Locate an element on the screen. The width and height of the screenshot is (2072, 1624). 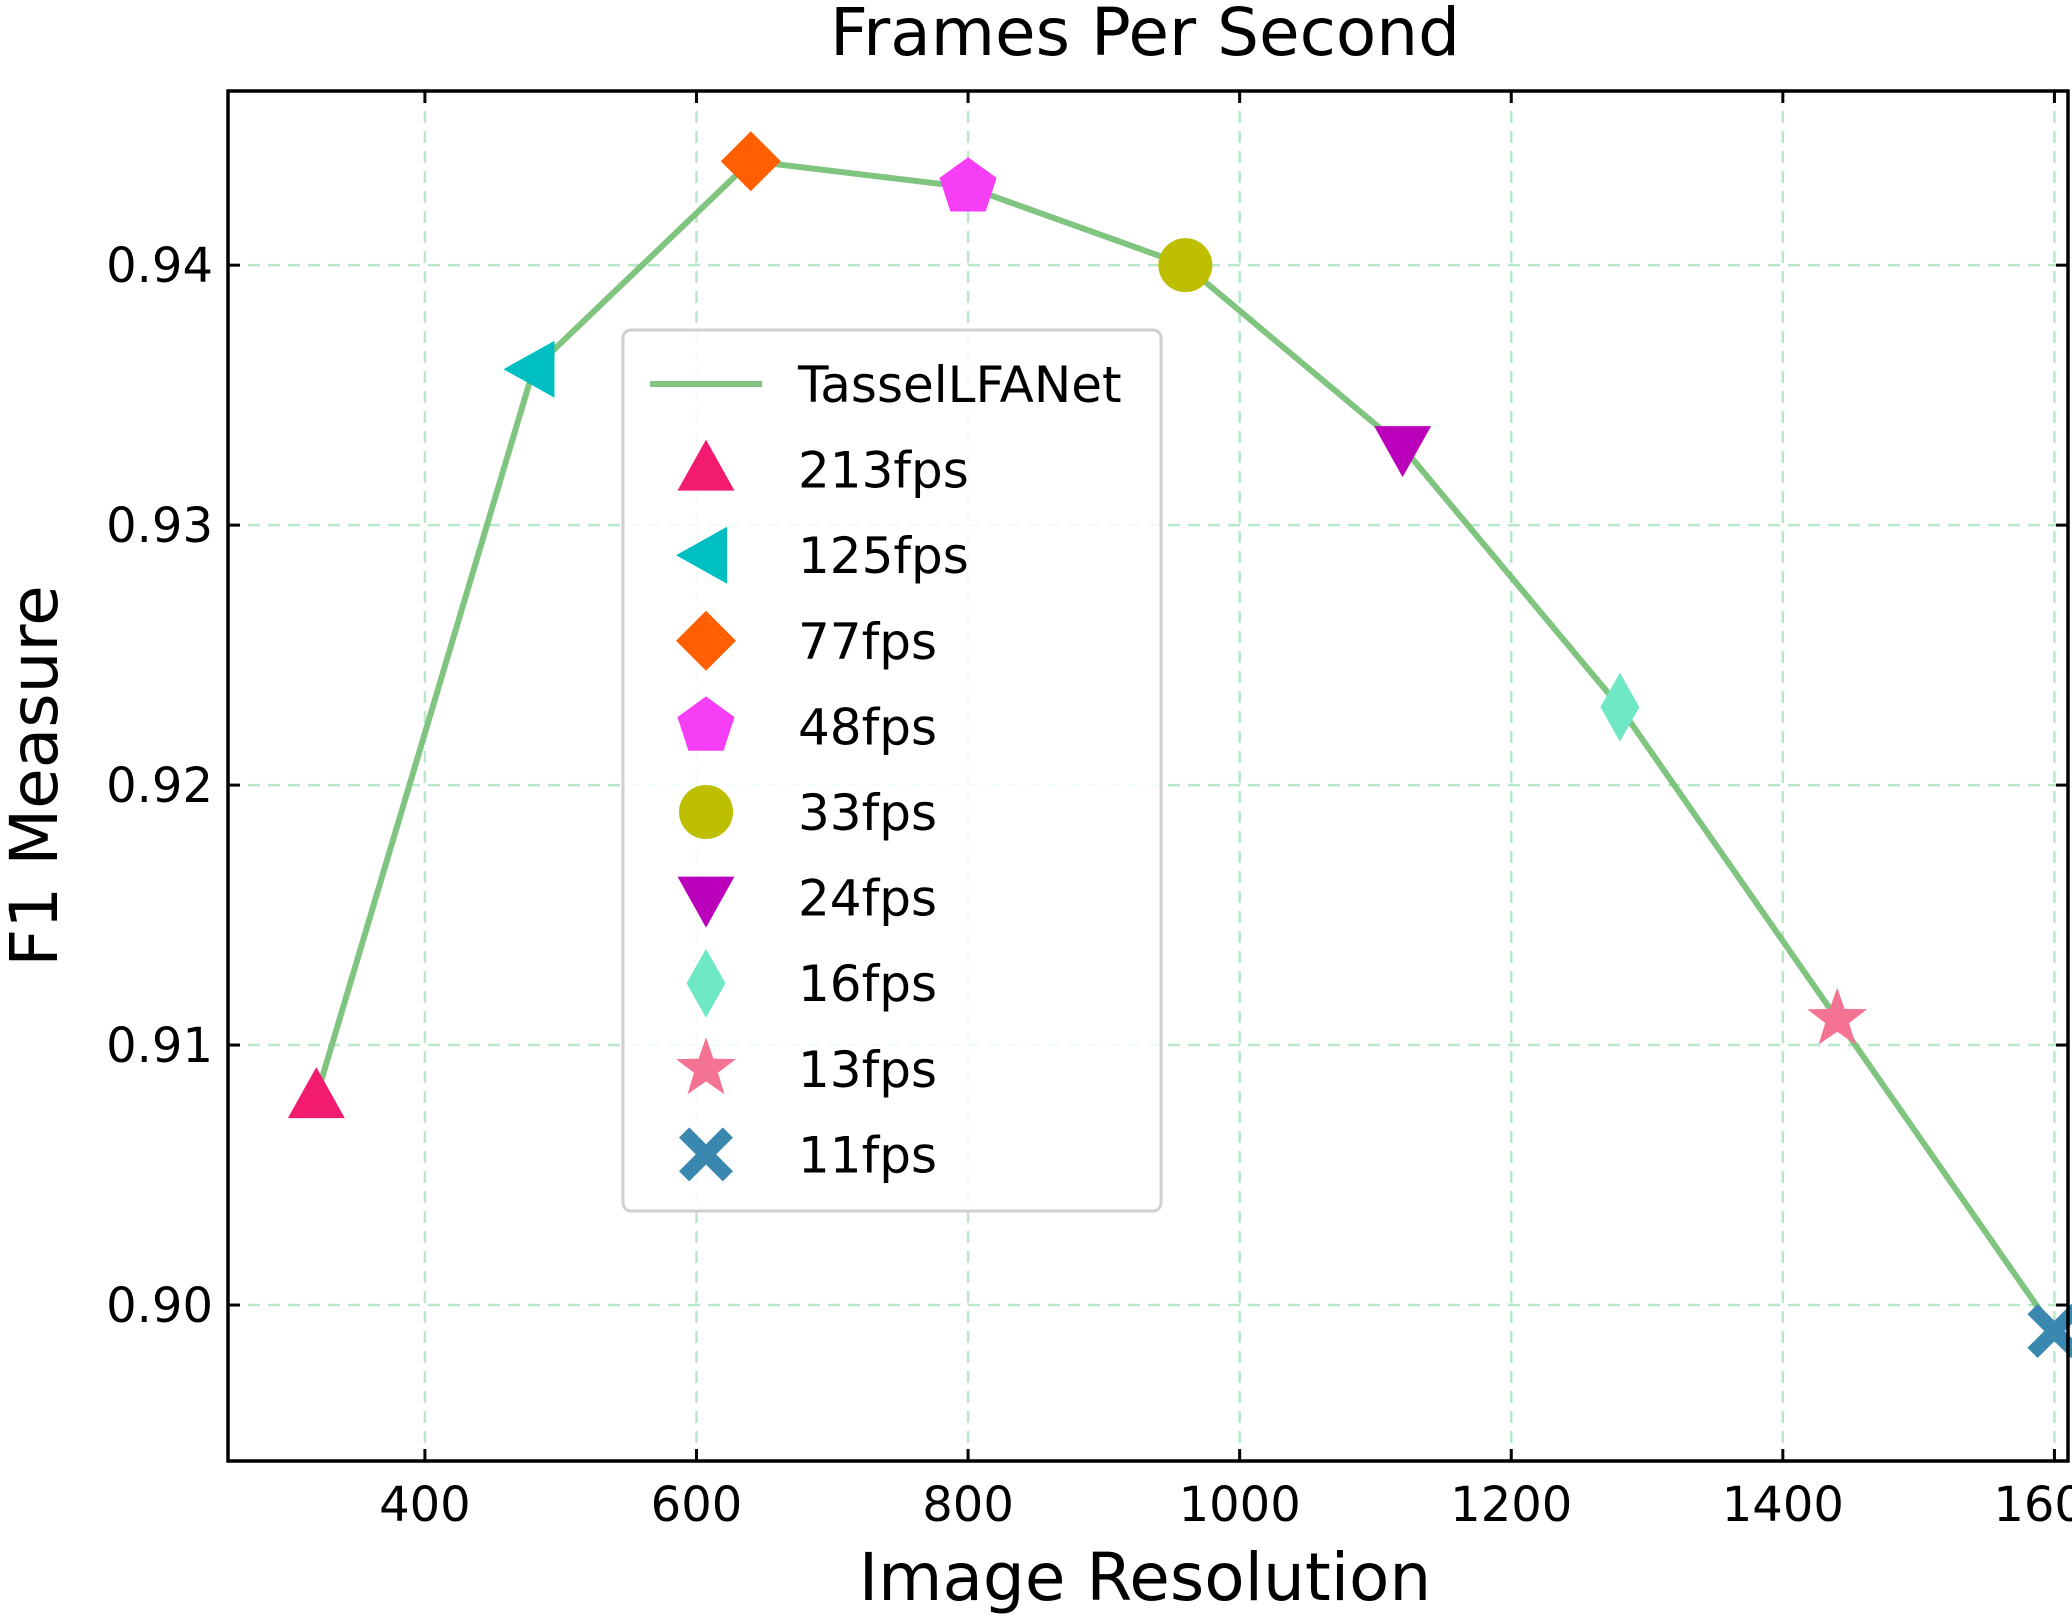
legend-marker-33fps is located at coordinates (706, 812).